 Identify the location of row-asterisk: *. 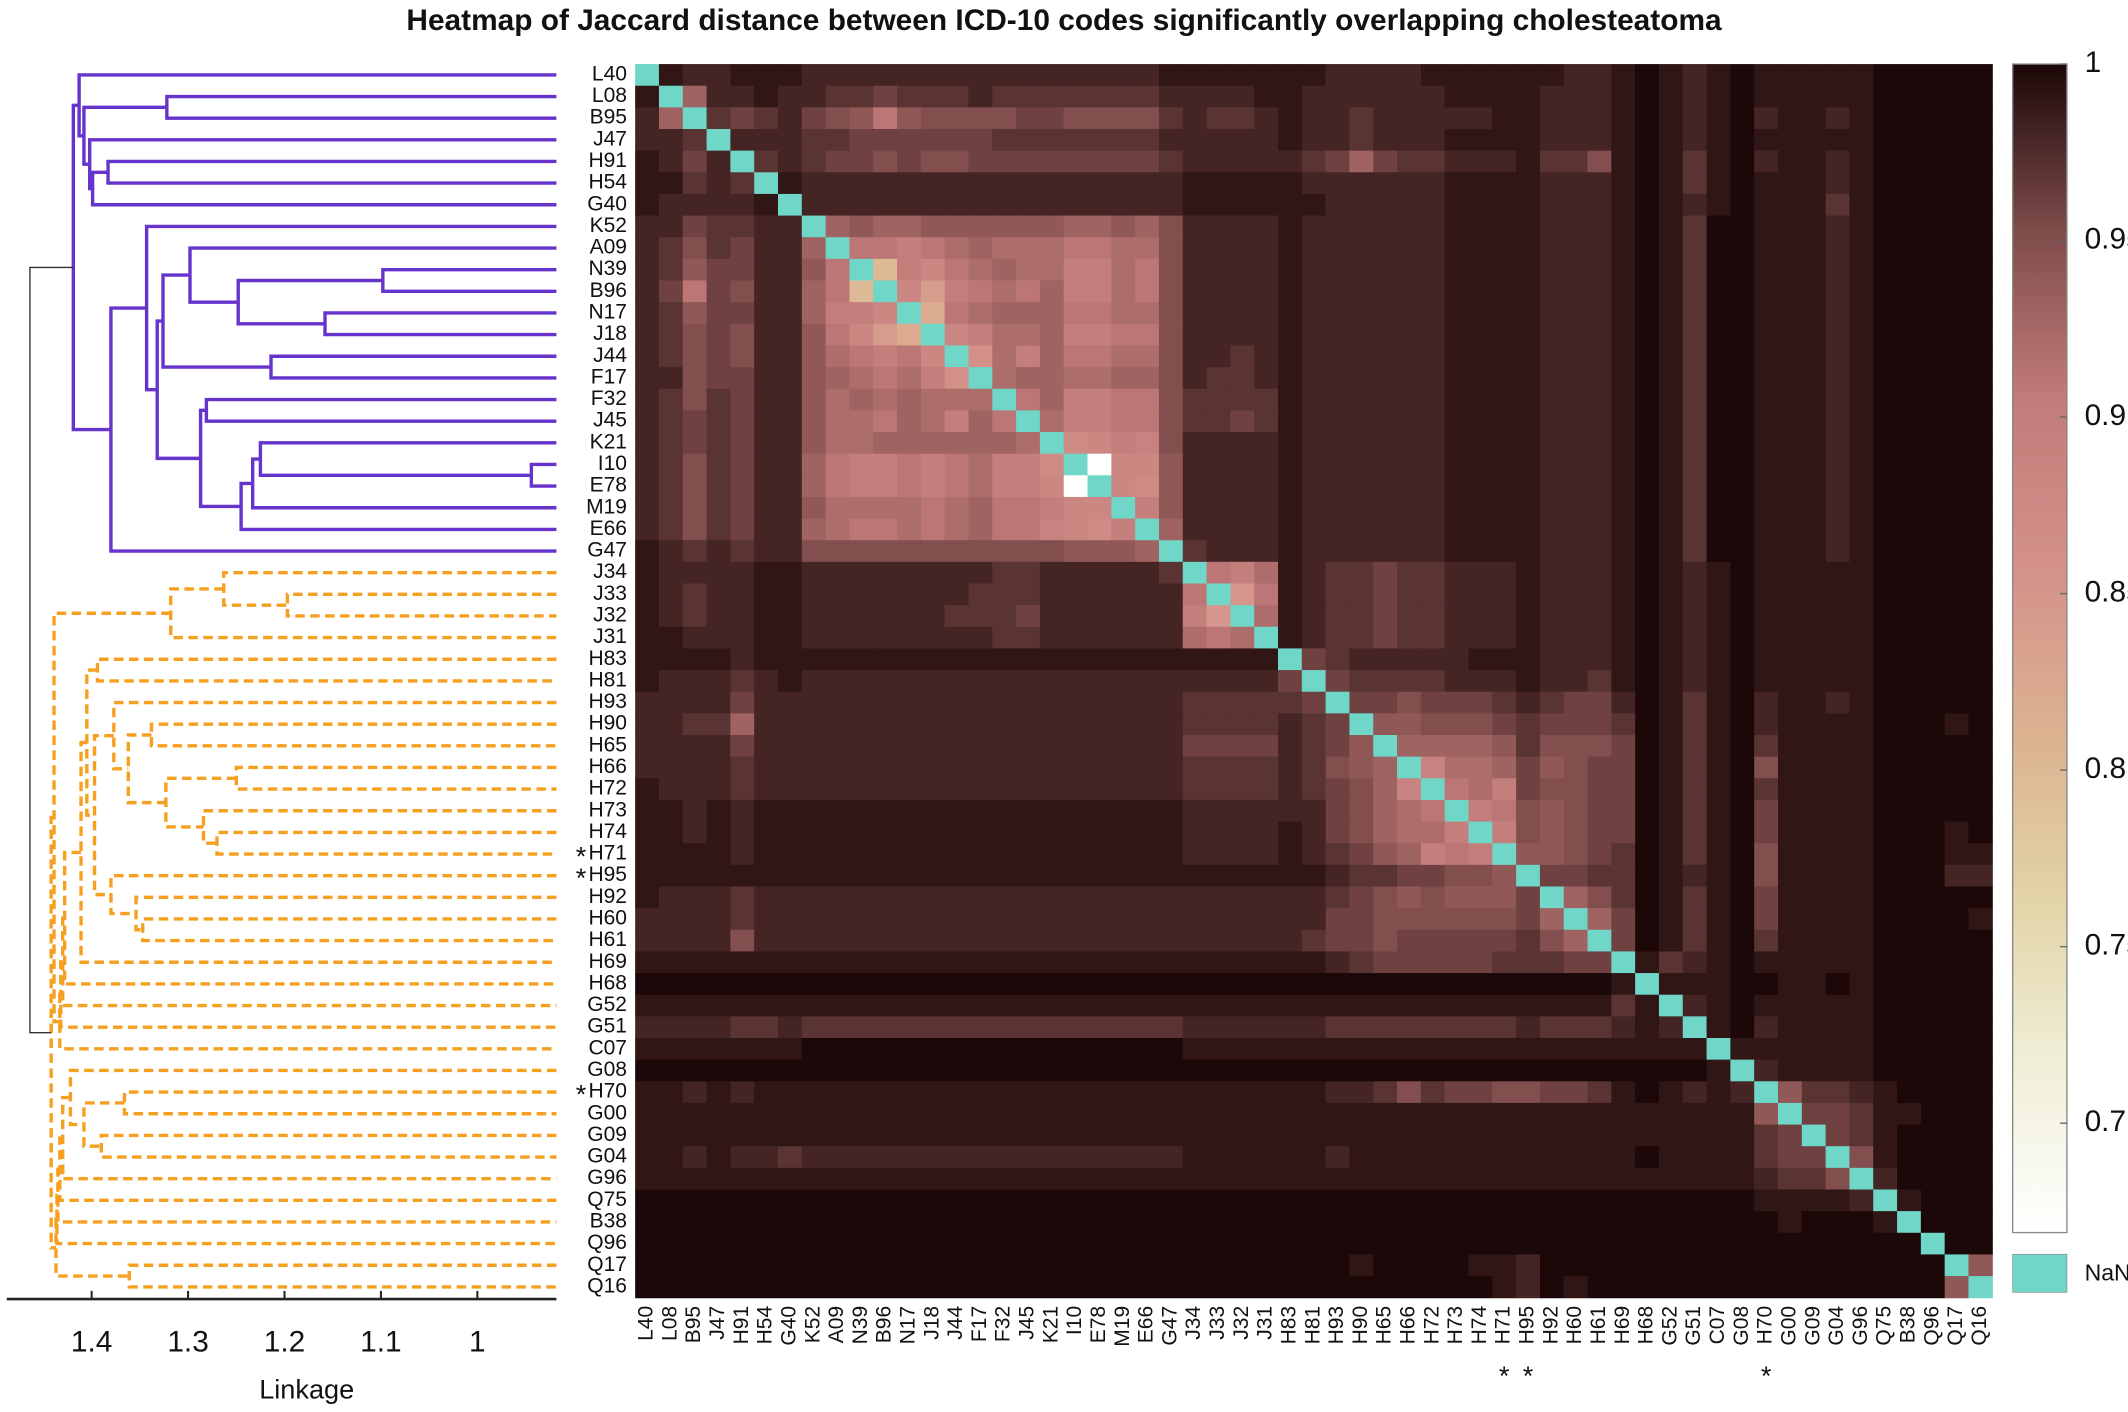
(581, 877).